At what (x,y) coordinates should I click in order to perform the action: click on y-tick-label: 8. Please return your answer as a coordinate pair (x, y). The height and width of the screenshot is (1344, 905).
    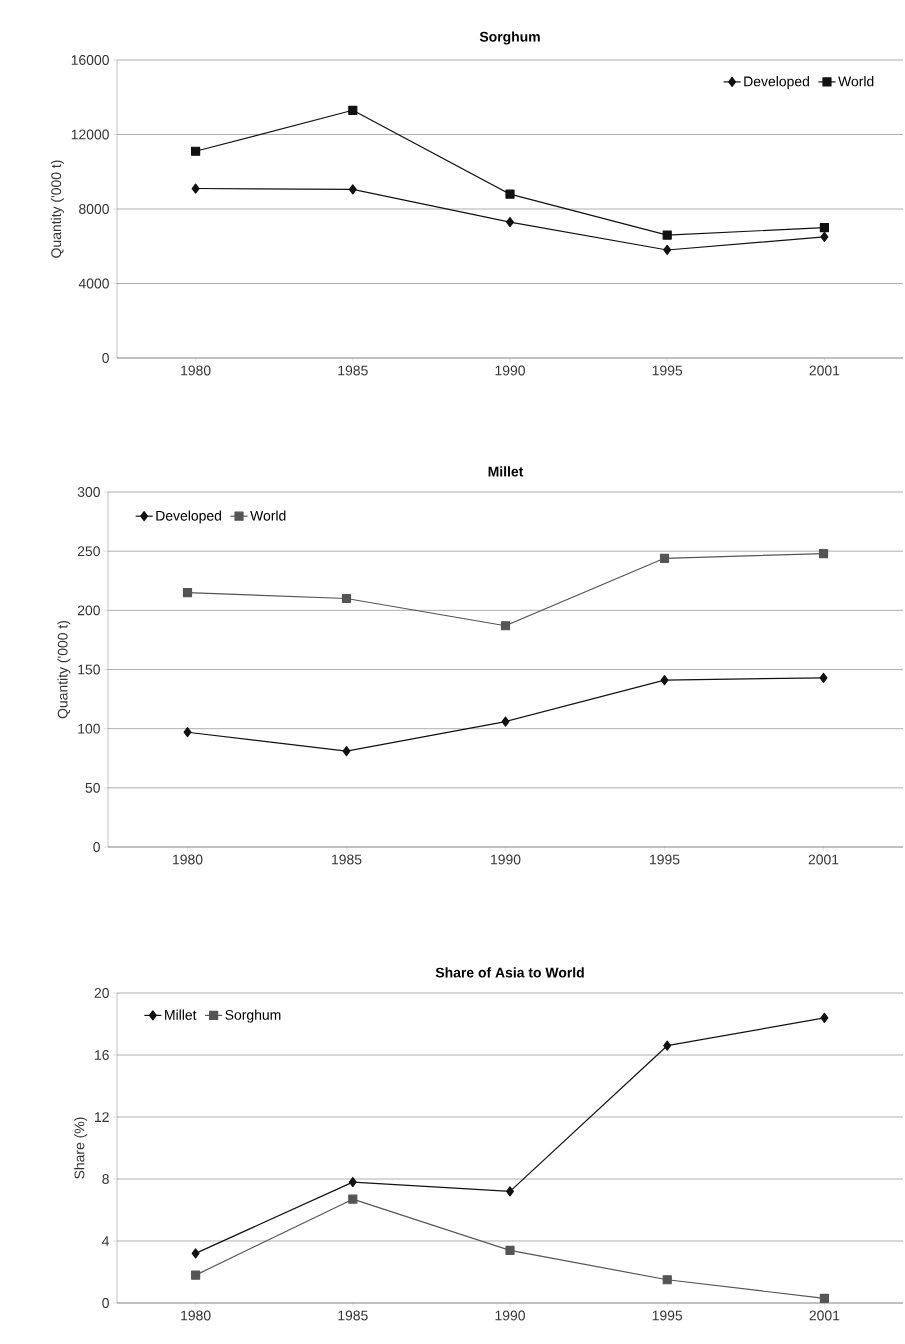
    Looking at the image, I should click on (105, 1179).